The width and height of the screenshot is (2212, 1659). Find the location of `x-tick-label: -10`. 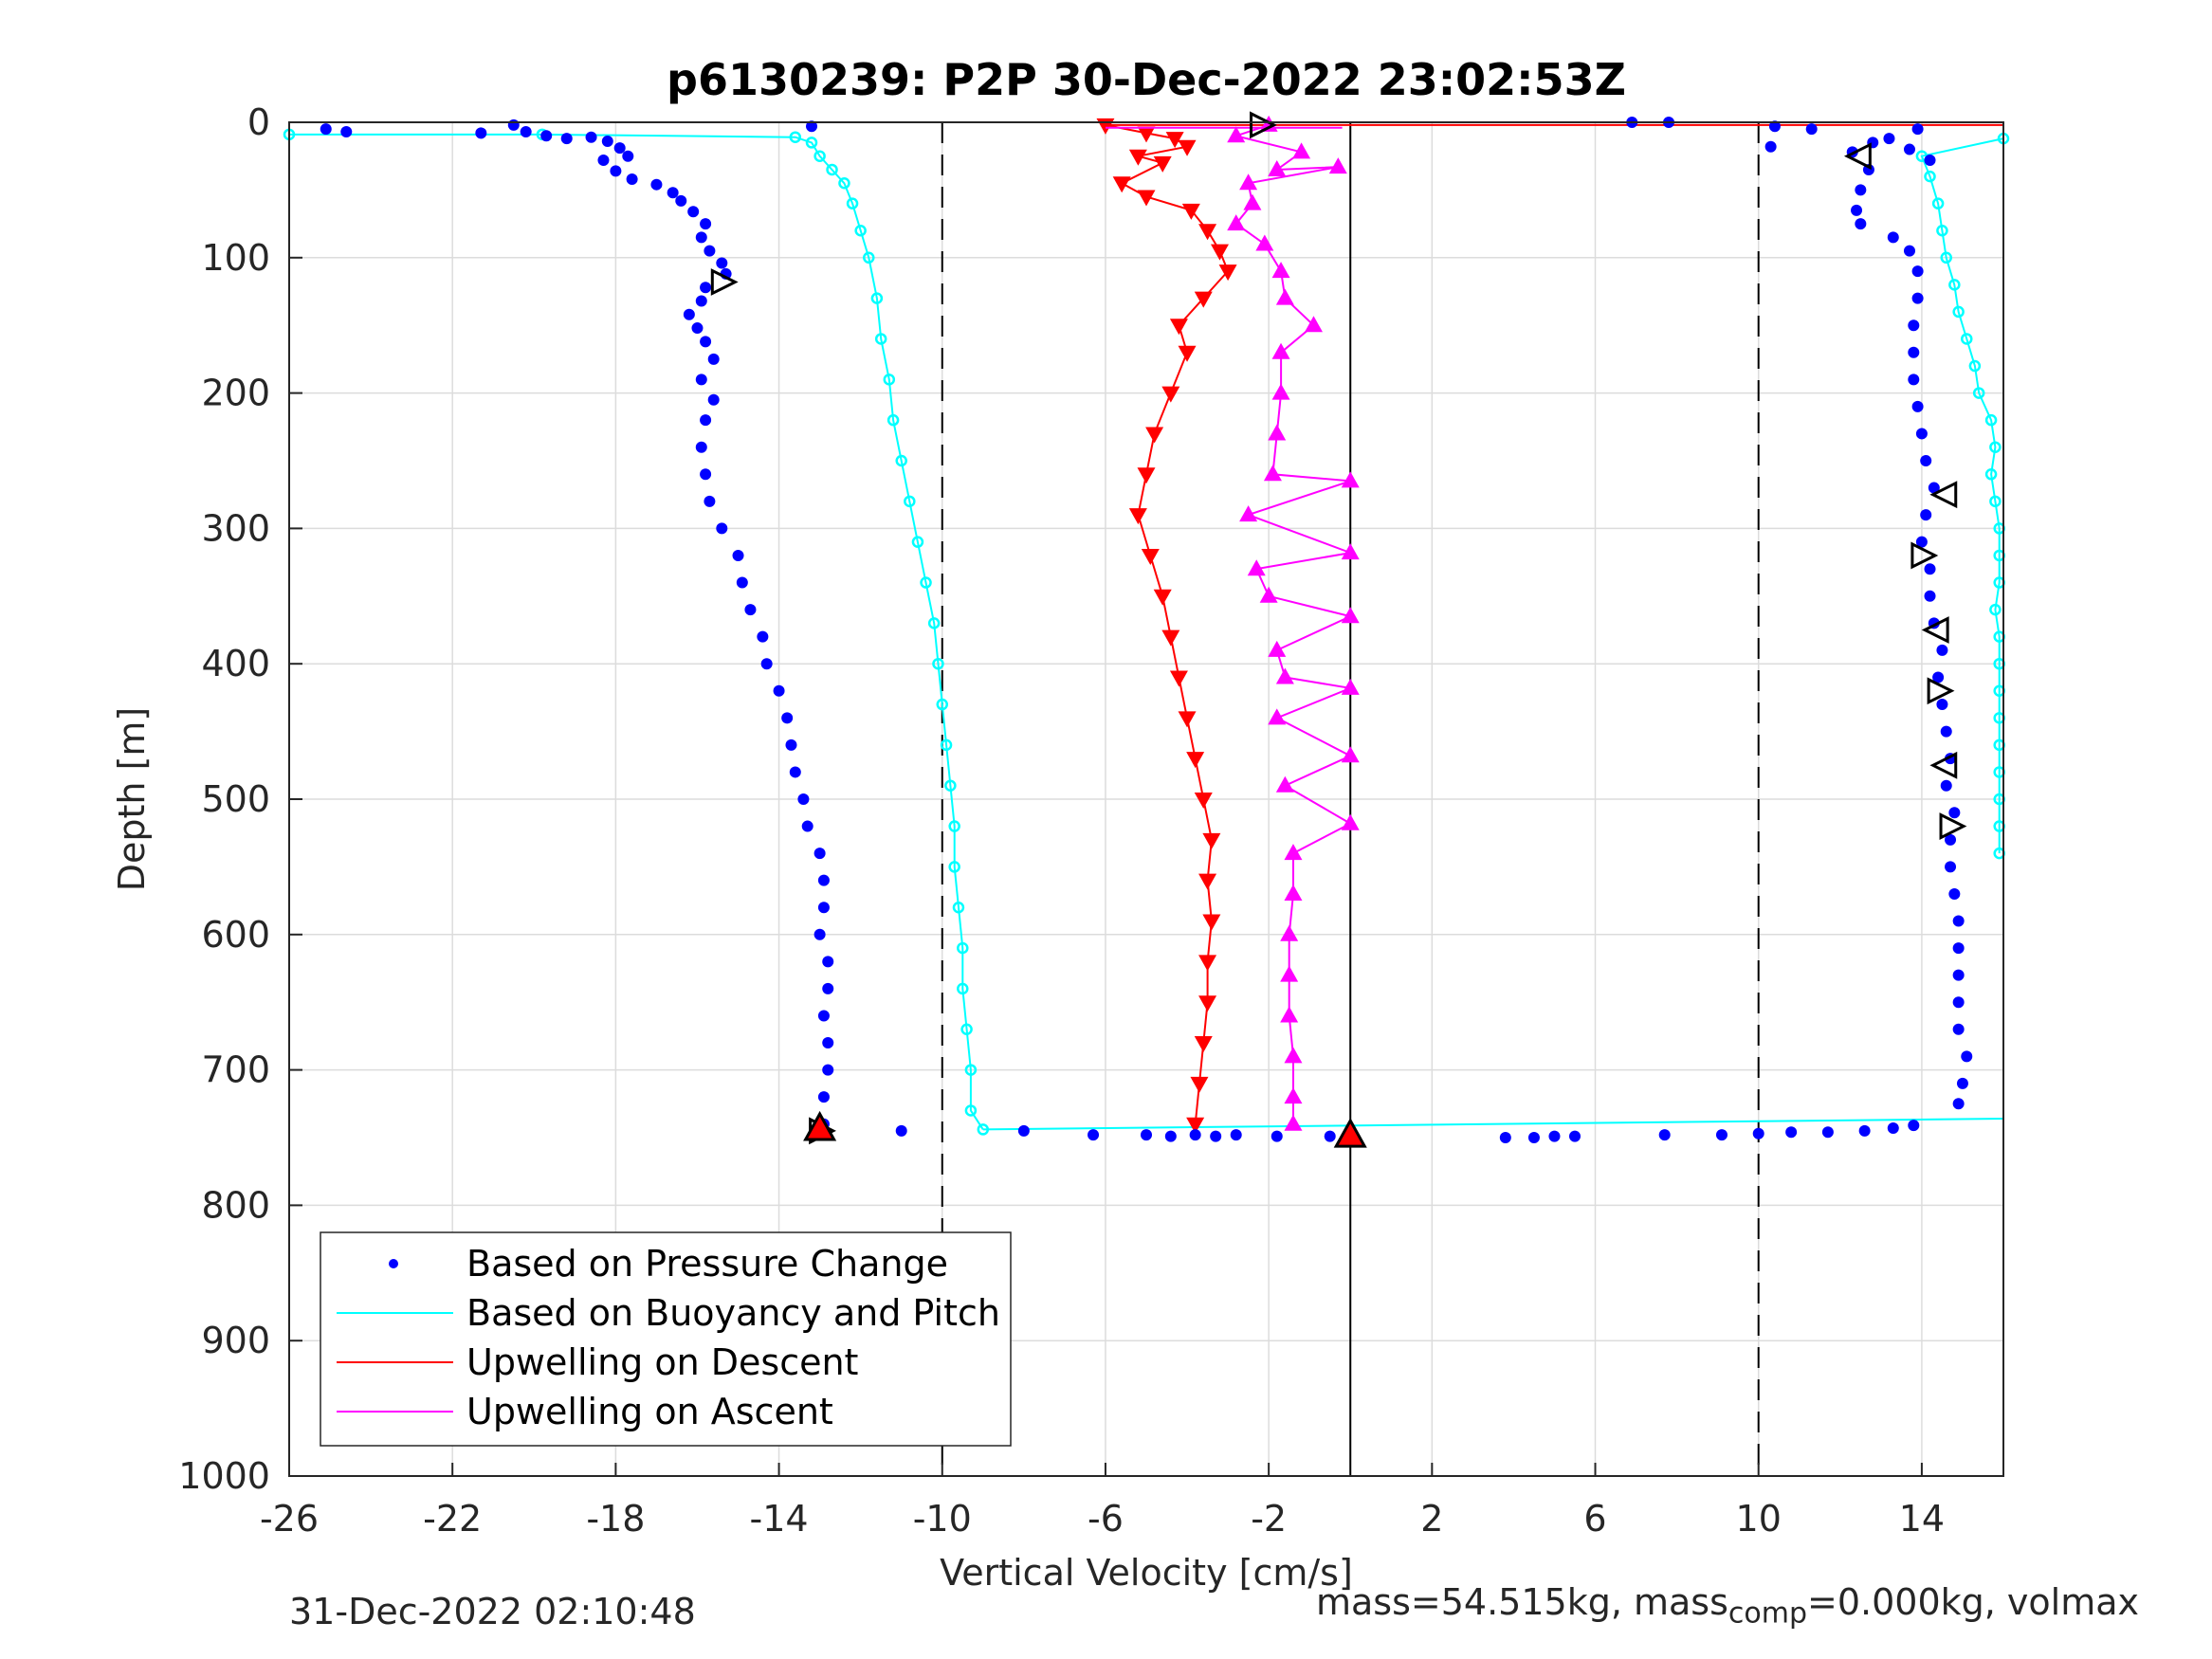

x-tick-label: -10 is located at coordinates (942, 1519).